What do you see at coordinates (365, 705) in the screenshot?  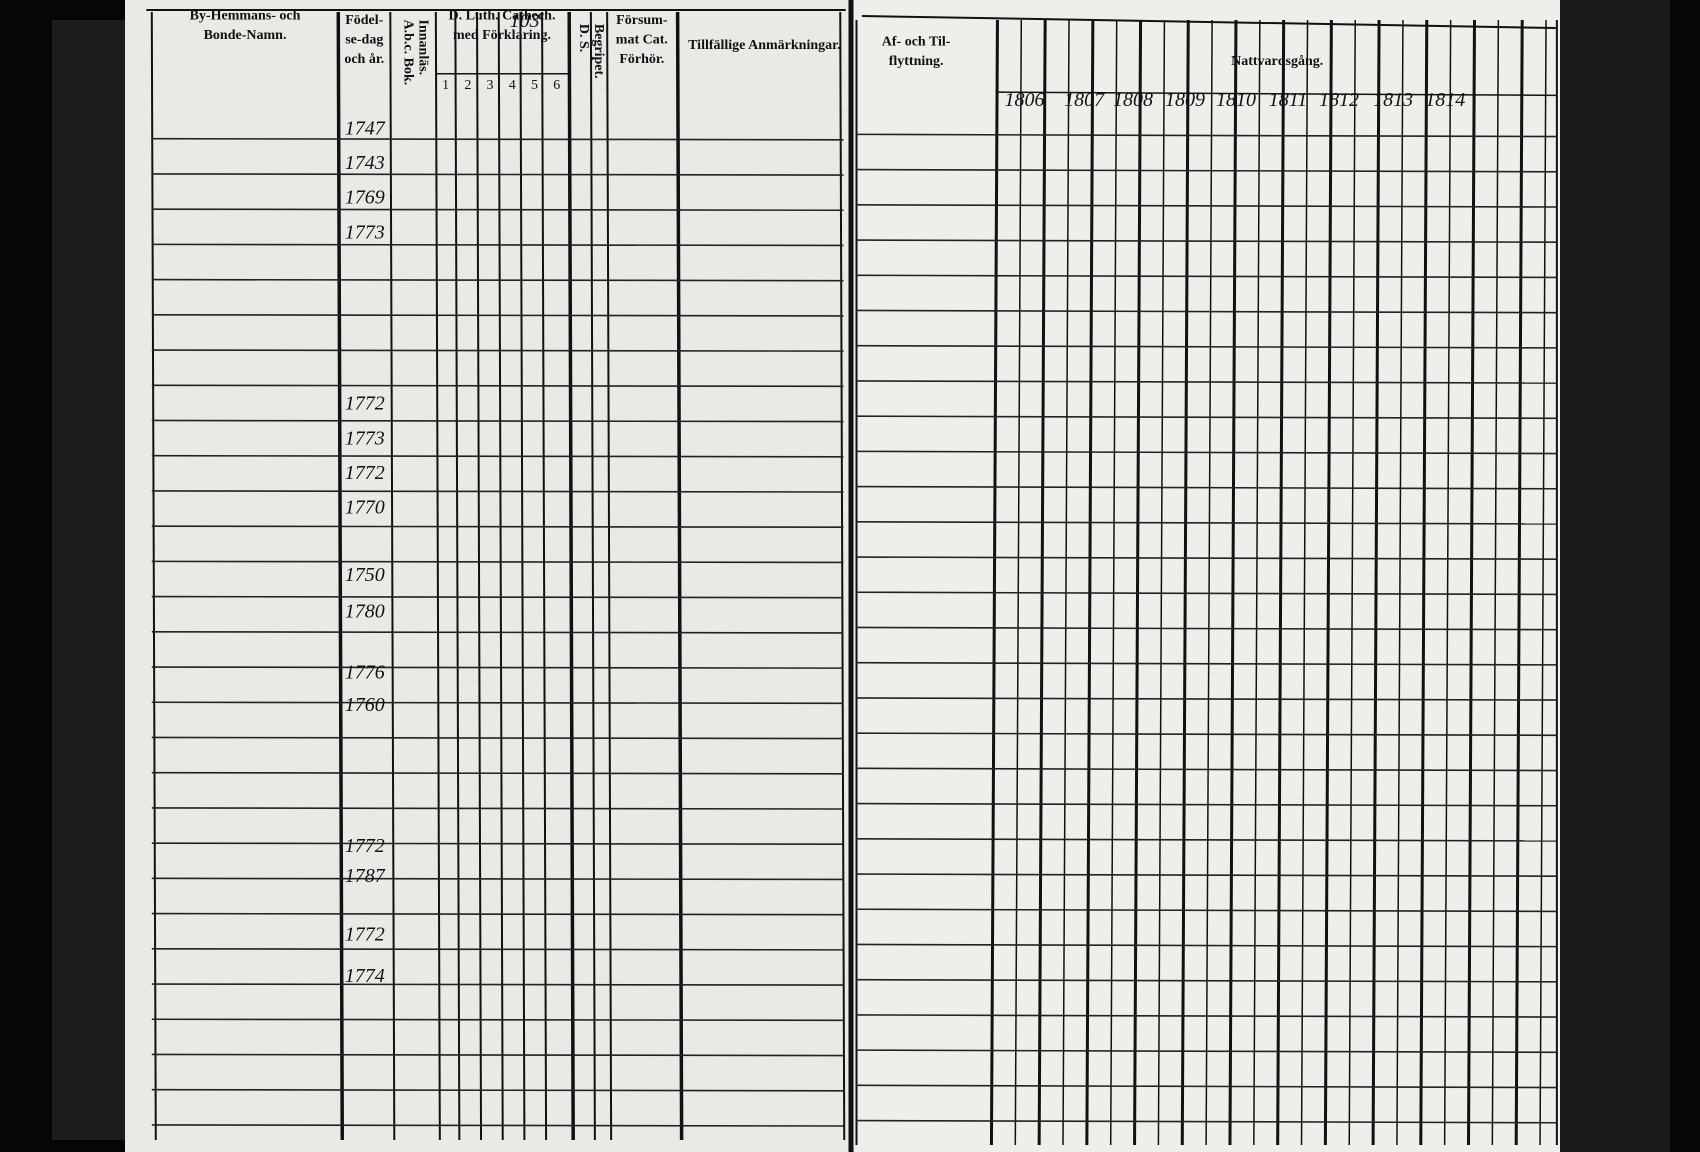 I see `birth-year: 1760` at bounding box center [365, 705].